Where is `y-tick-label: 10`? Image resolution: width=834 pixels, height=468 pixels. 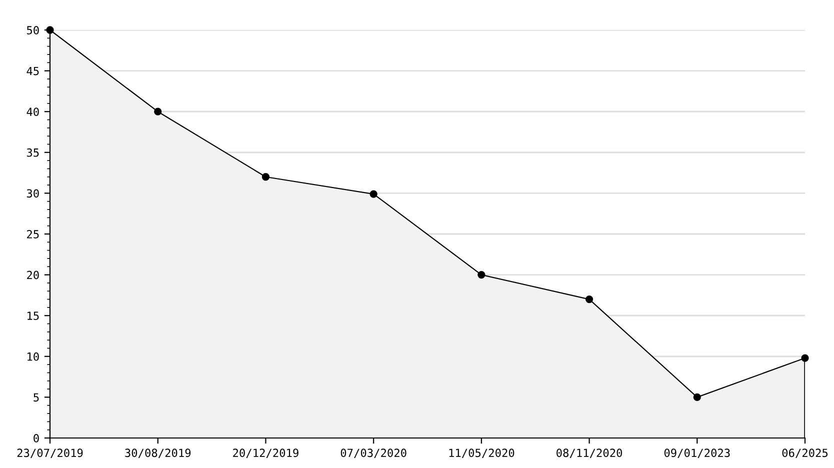
y-tick-label: 10 is located at coordinates (33, 356).